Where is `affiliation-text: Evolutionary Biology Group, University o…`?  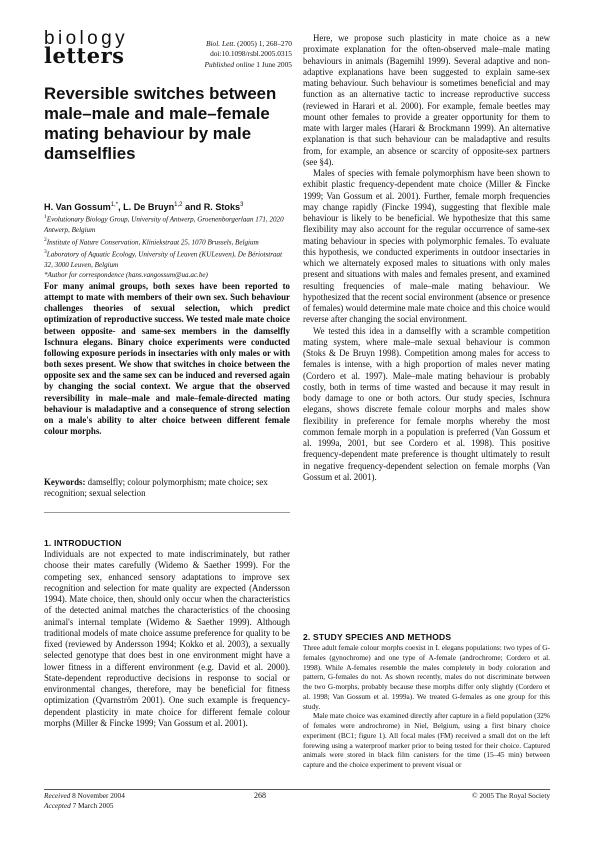
affiliation-text: Evolutionary Biology Group, University o… is located at coordinates (164, 224).